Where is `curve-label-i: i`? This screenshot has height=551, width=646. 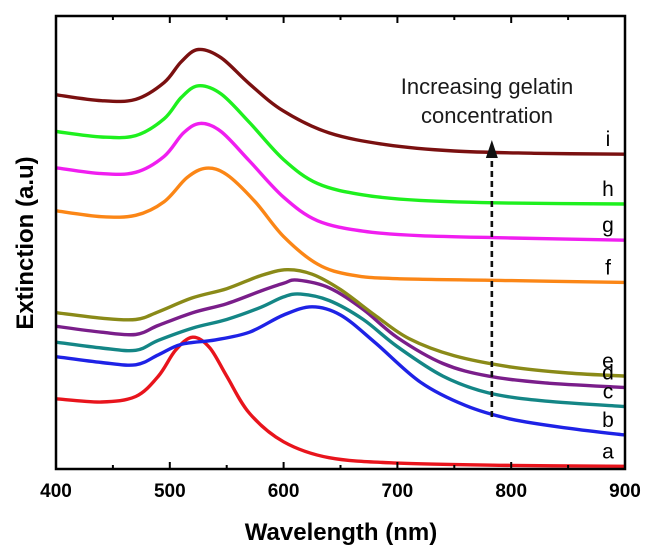 curve-label-i: i is located at coordinates (608, 139).